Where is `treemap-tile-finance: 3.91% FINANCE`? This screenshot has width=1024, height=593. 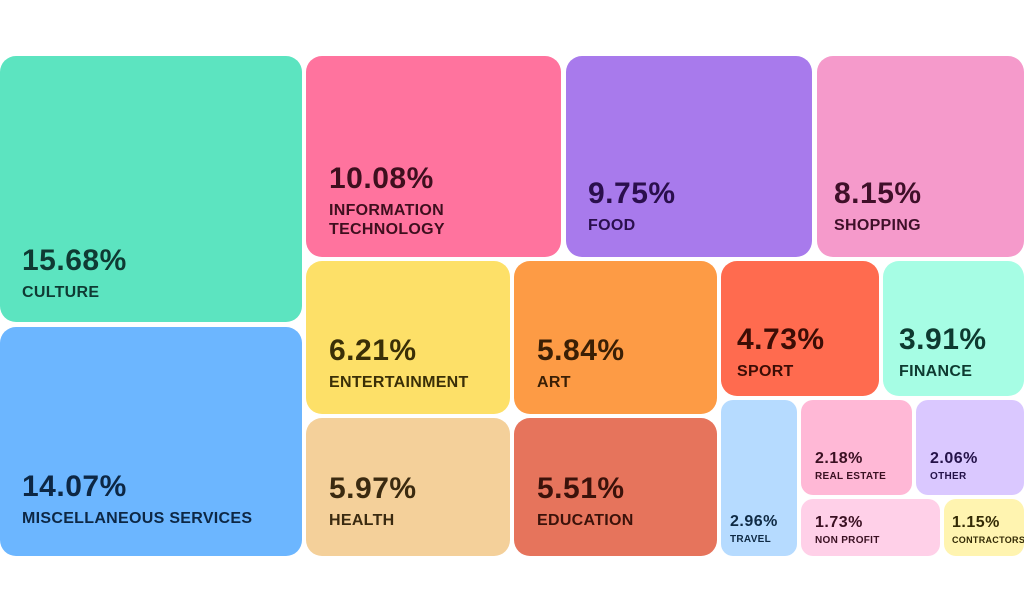
treemap-tile-finance: 3.91% FINANCE is located at coordinates (953, 328).